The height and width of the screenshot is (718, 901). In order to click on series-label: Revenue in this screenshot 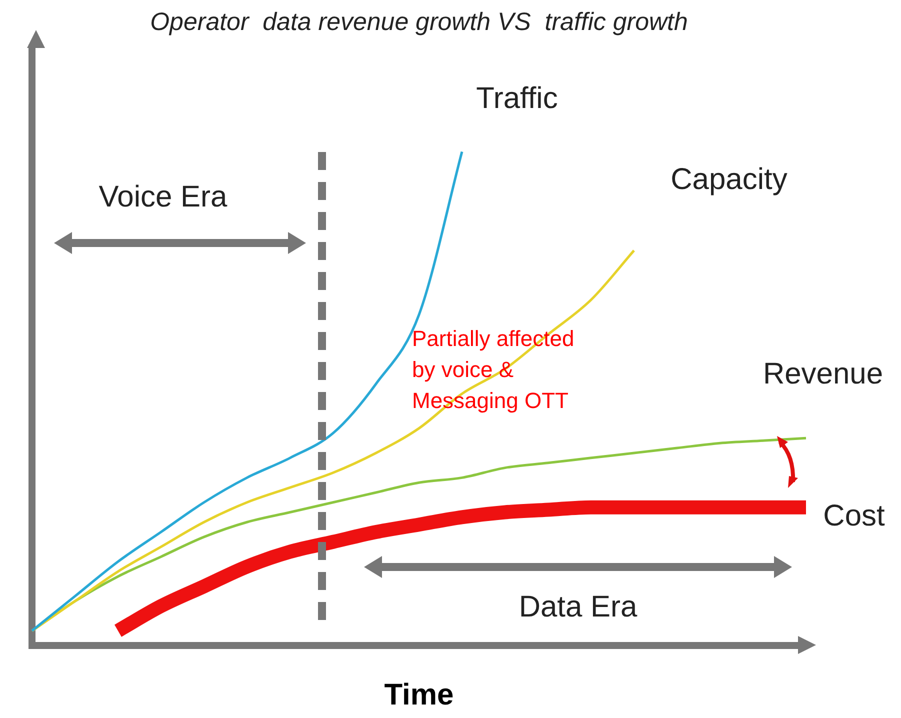, I will do `click(823, 373)`.